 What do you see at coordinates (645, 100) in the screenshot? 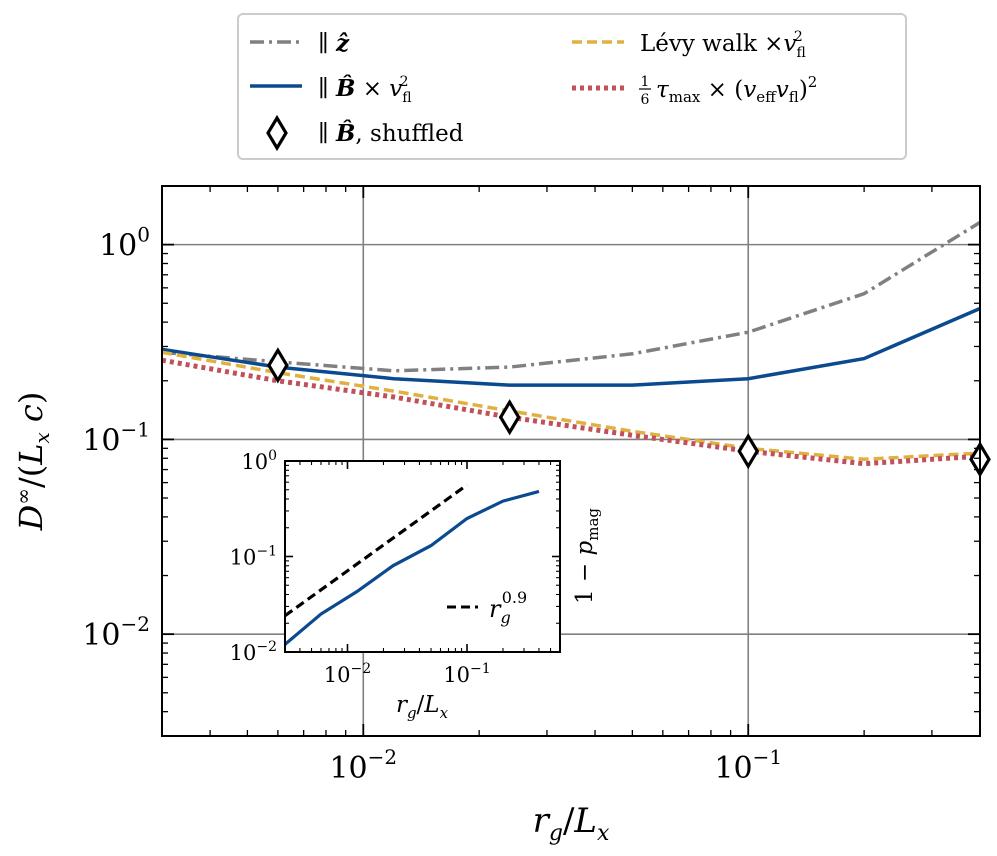
I see `svg-text: 6` at bounding box center [645, 100].